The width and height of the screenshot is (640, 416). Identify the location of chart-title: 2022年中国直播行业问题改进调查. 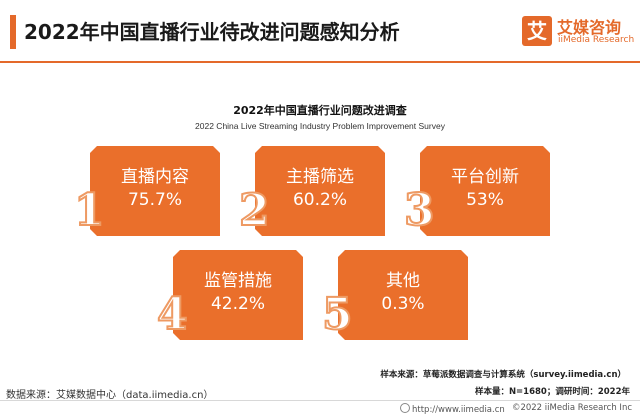
(320, 110).